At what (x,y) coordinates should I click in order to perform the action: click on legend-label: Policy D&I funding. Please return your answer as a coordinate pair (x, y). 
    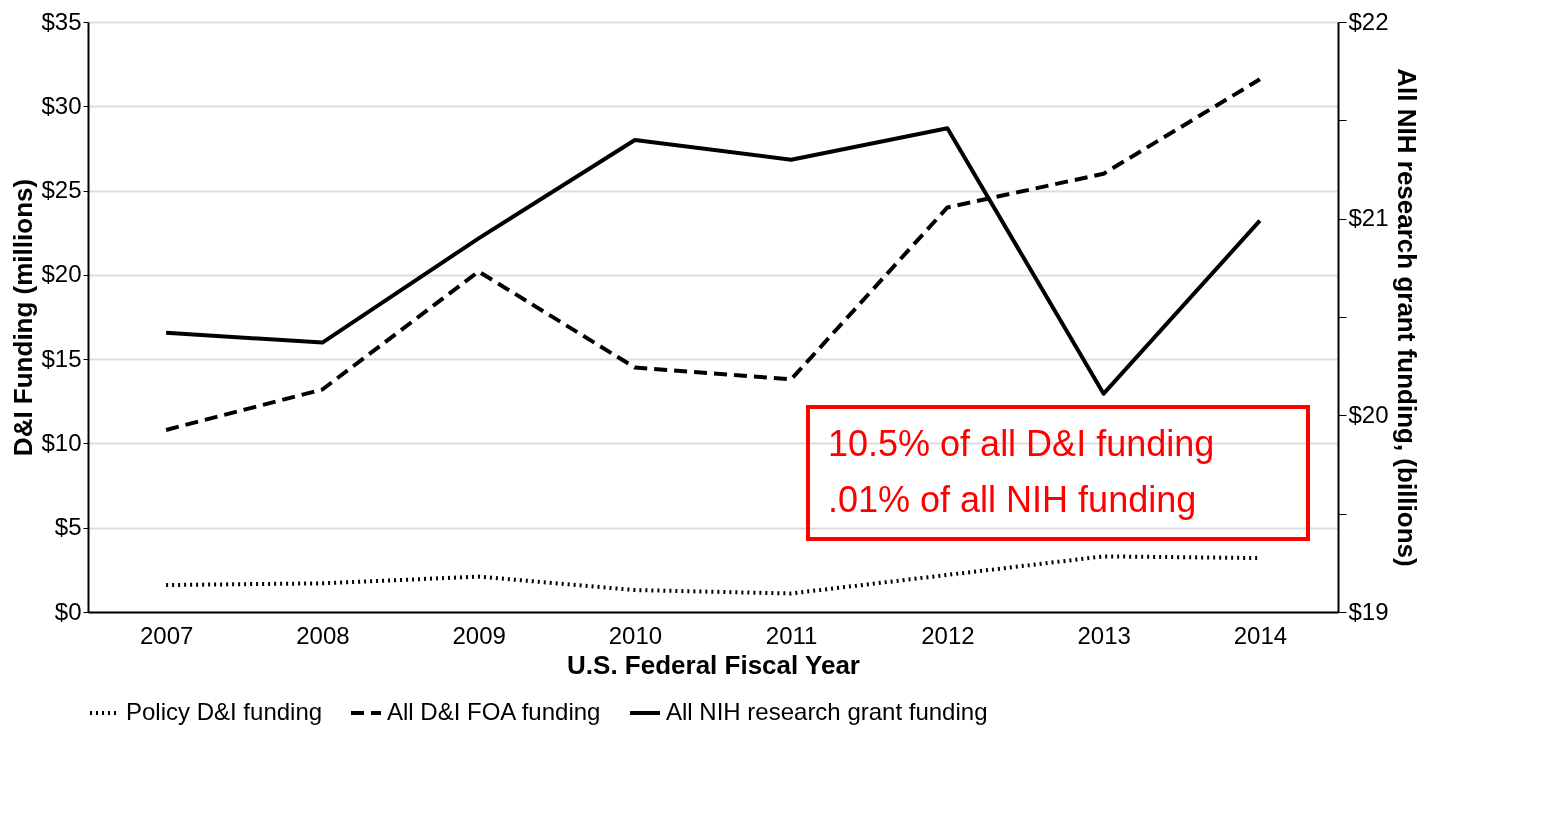
    Looking at the image, I should click on (224, 711).